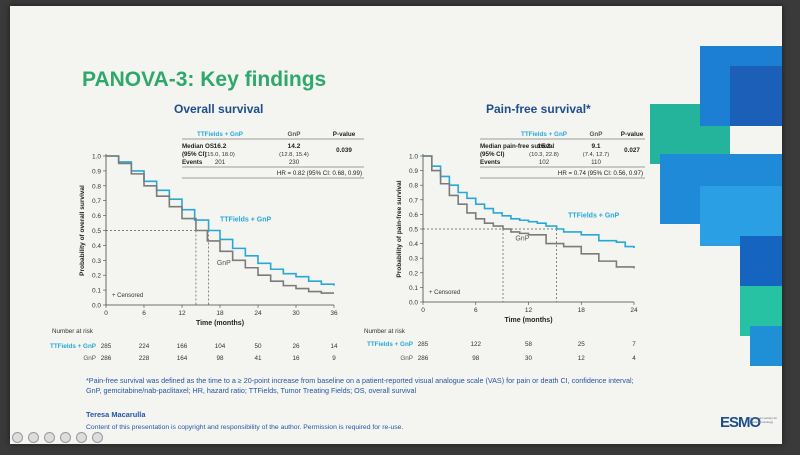 The width and height of the screenshot is (800, 455). What do you see at coordinates (413, 230) in the screenshot?
I see `pfs-y-tick-label: 0.5` at bounding box center [413, 230].